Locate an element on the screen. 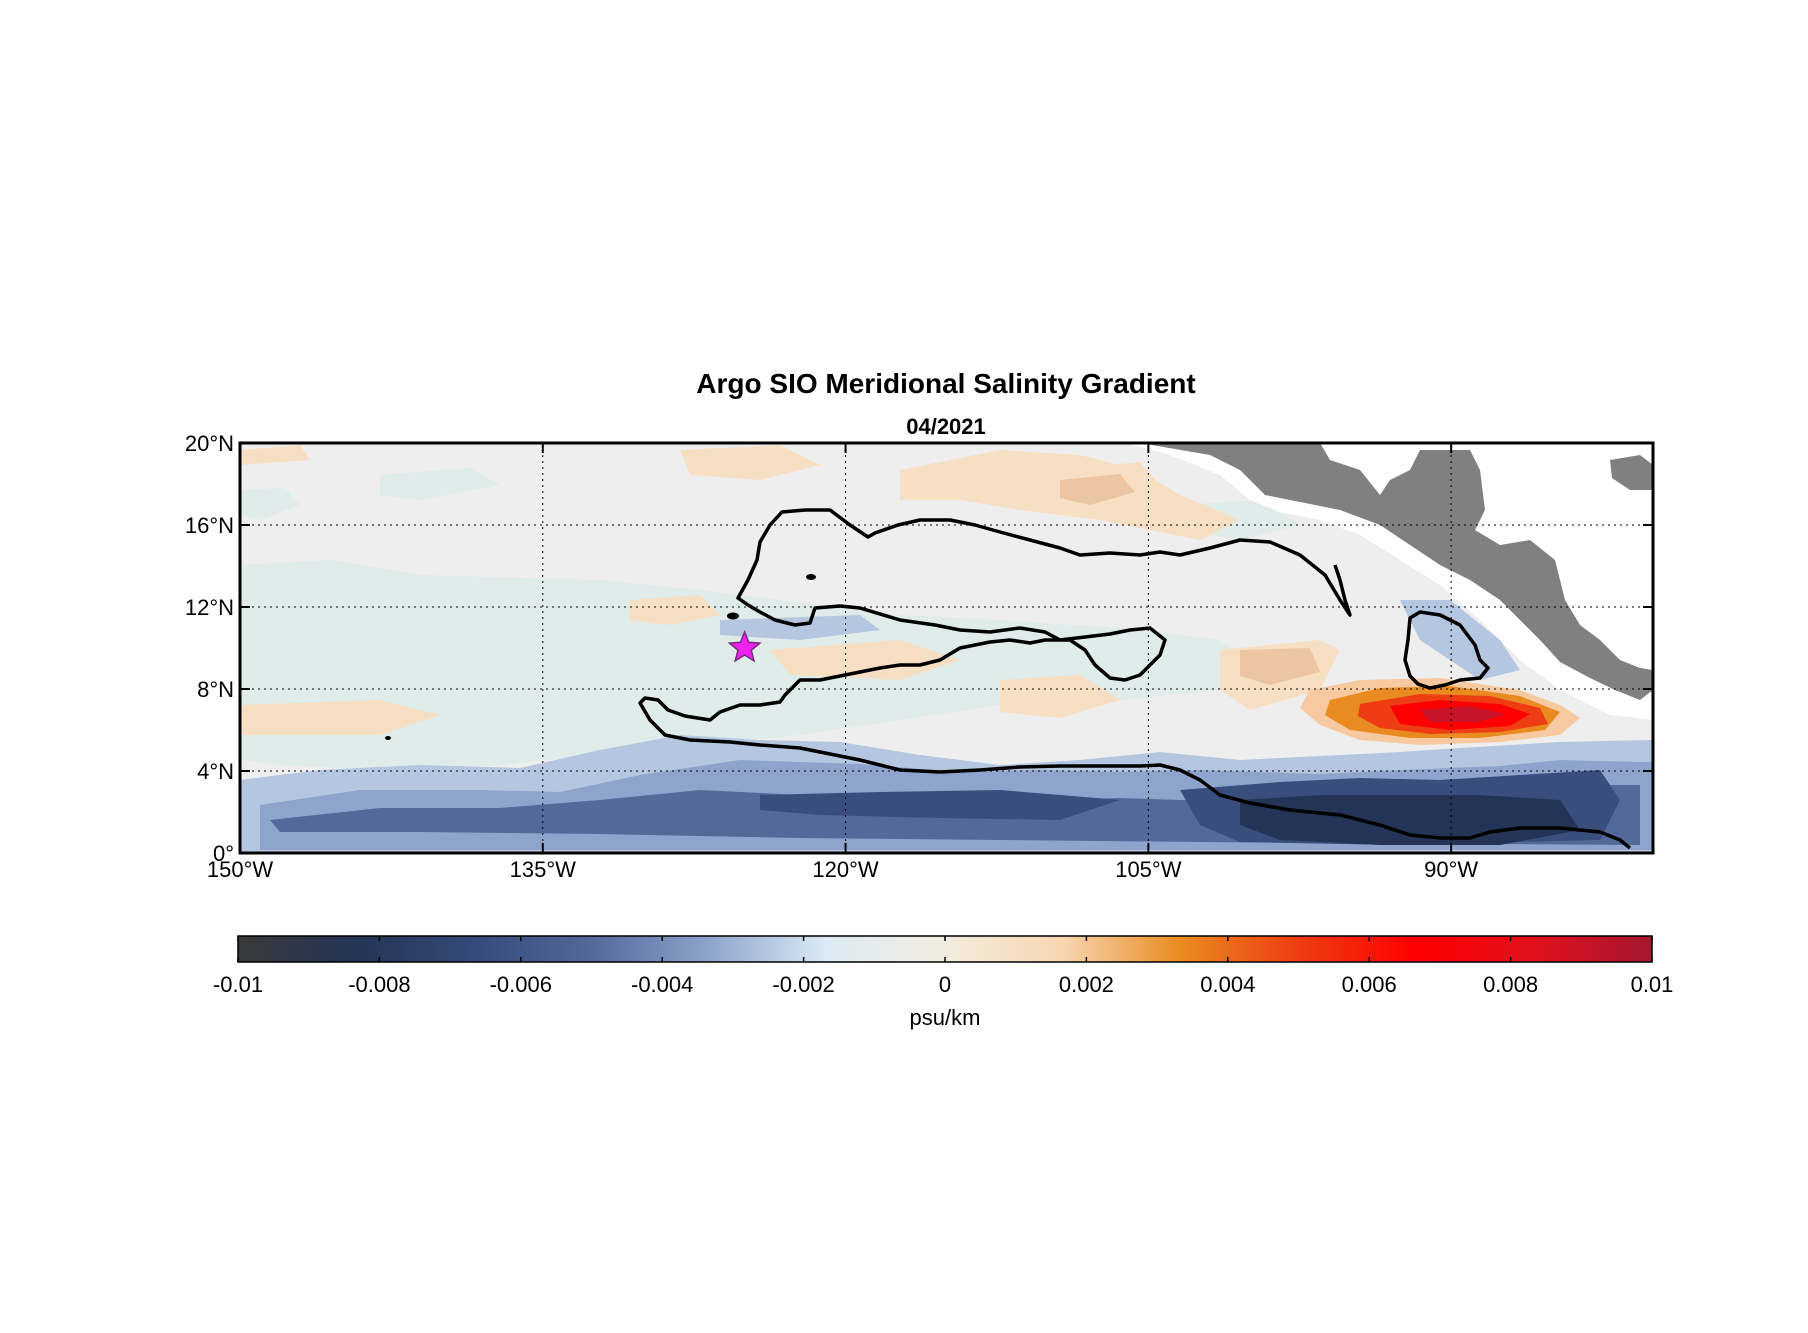  y-tick-label: 16°N is located at coordinates (209, 525).